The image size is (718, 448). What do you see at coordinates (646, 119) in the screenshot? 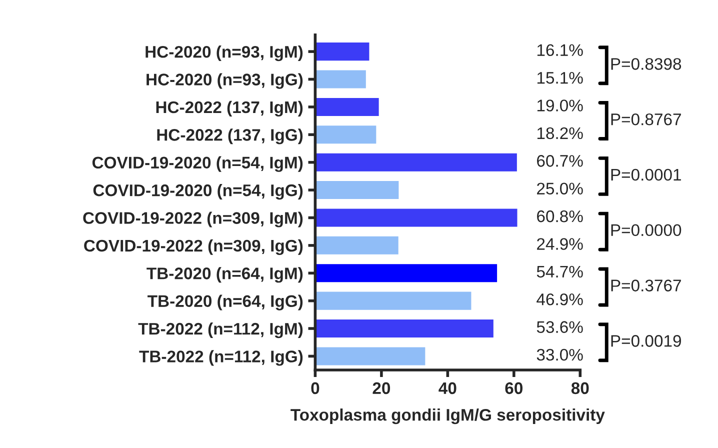
I see `text: P=0.8767` at bounding box center [646, 119].